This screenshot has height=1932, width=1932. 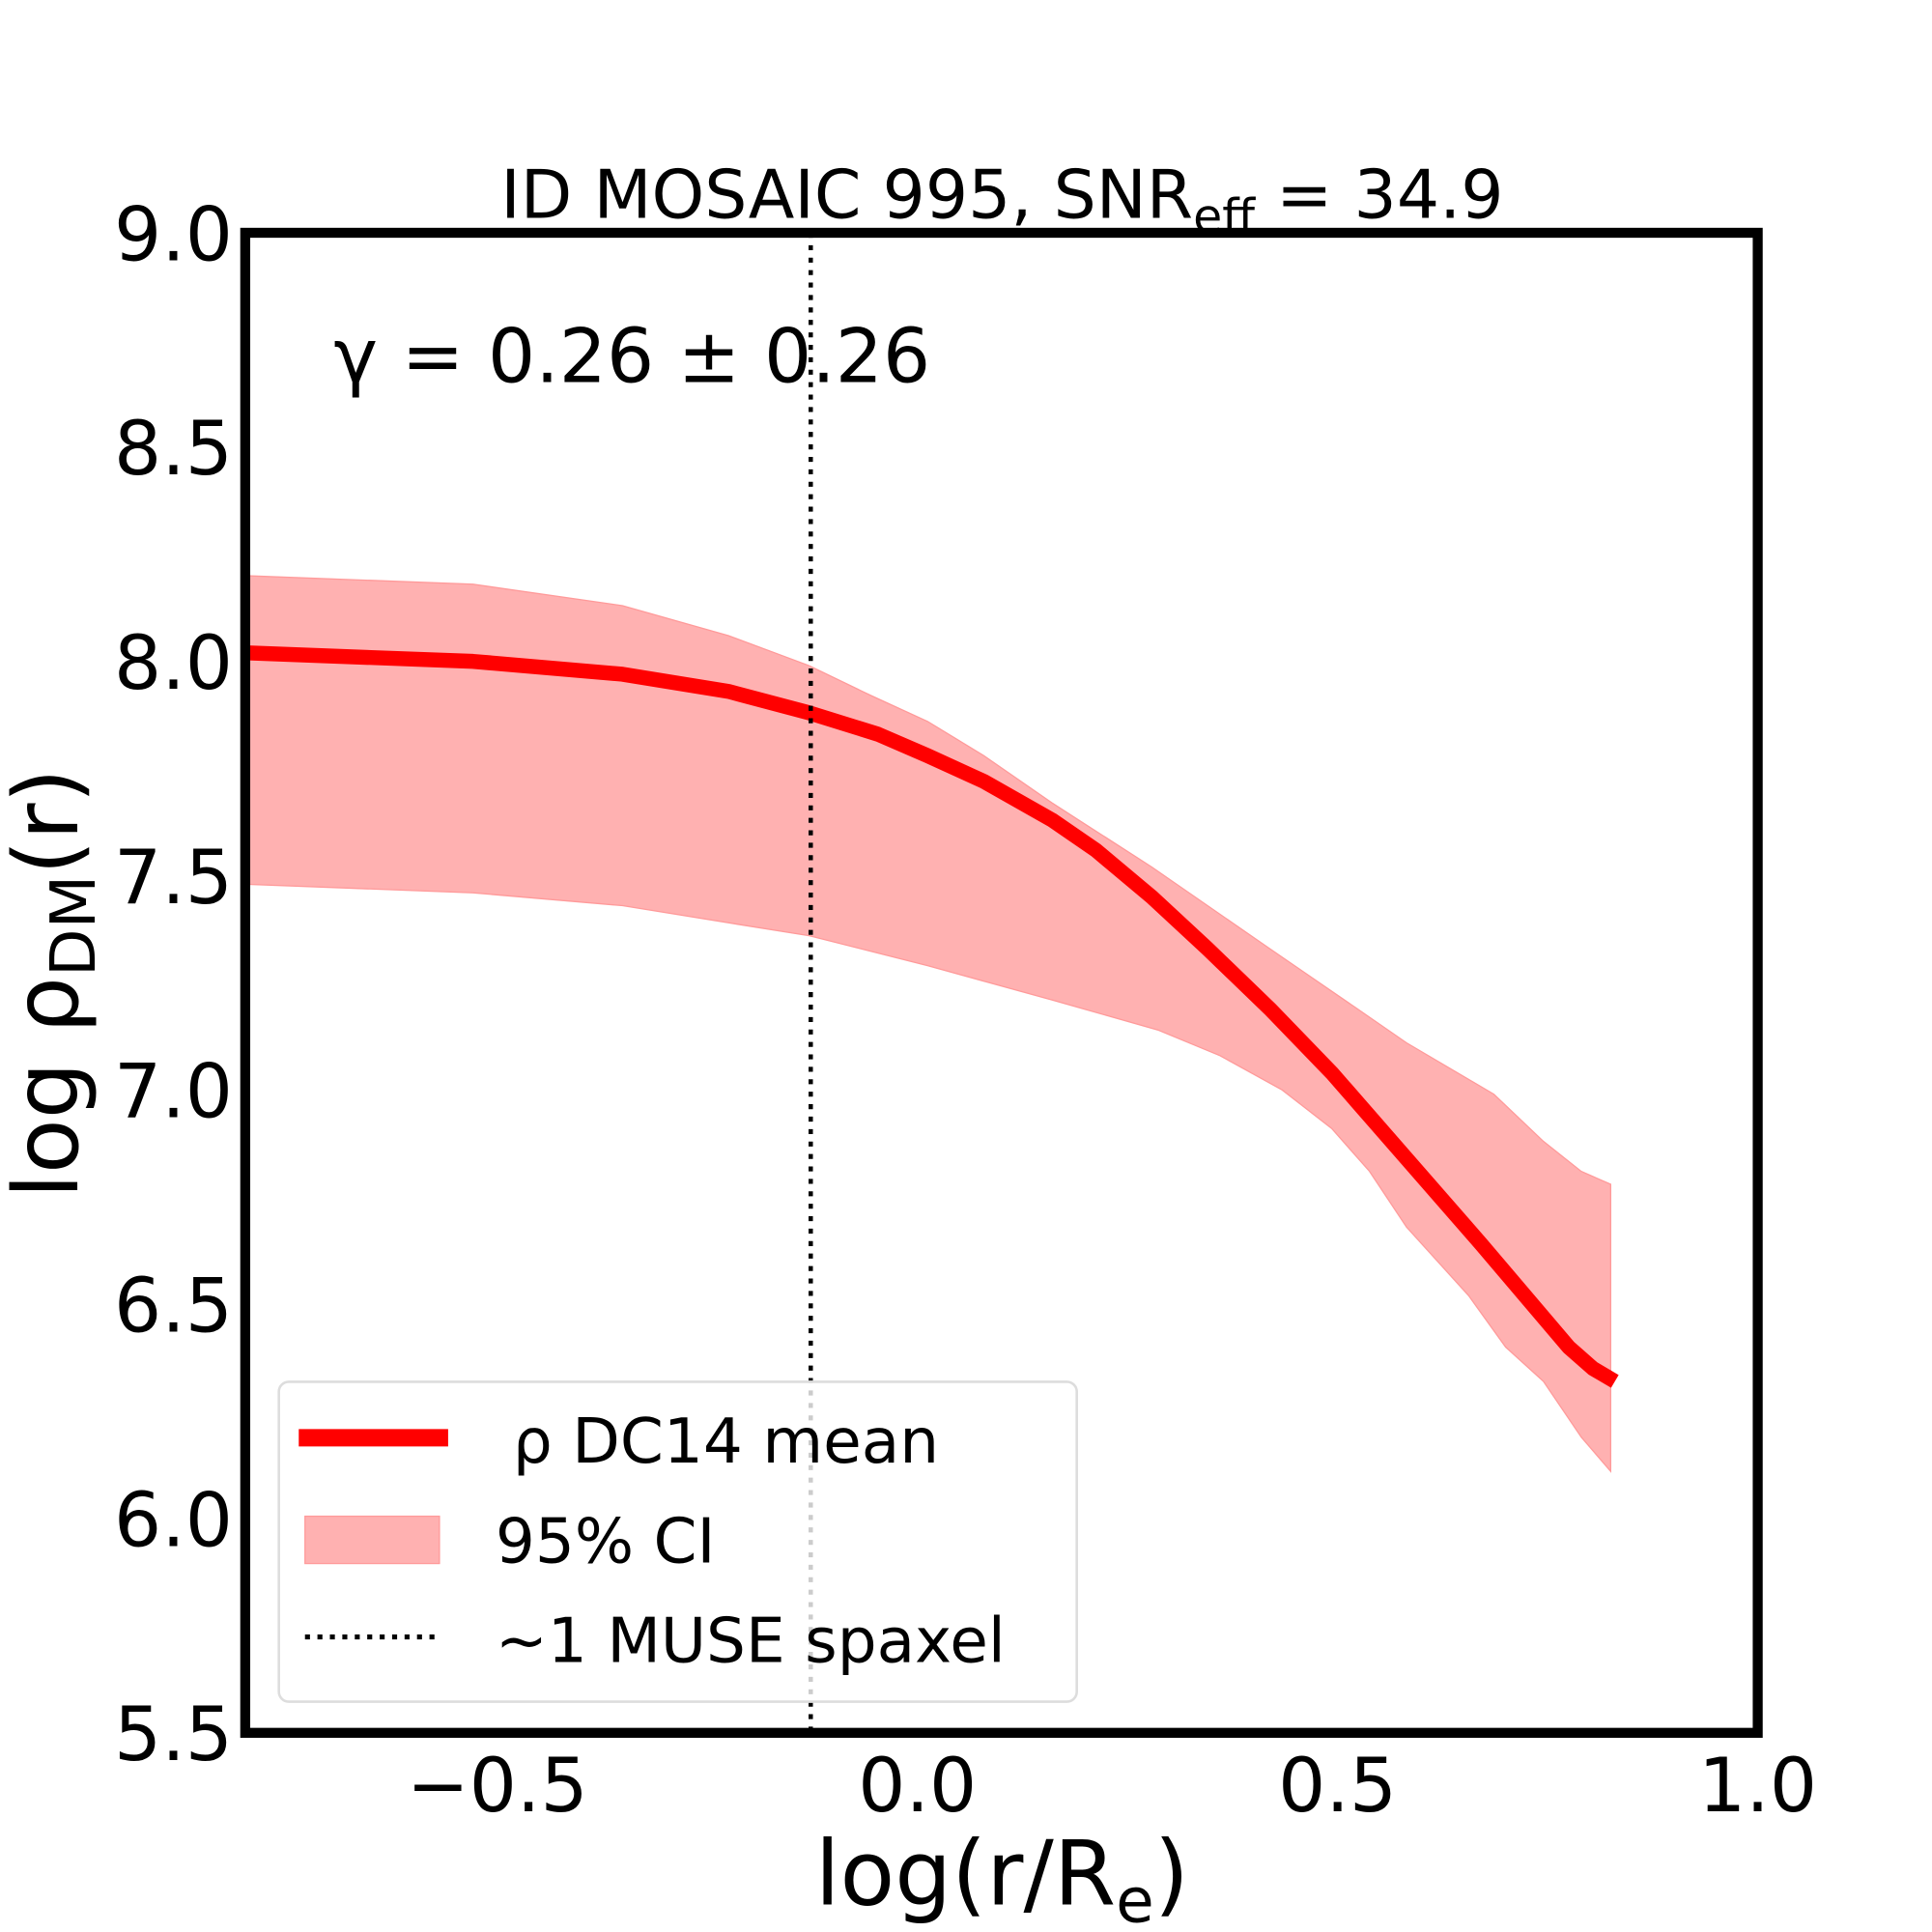 I want to click on y-axis-label: log ρDM(r), so click(x=55, y=983).